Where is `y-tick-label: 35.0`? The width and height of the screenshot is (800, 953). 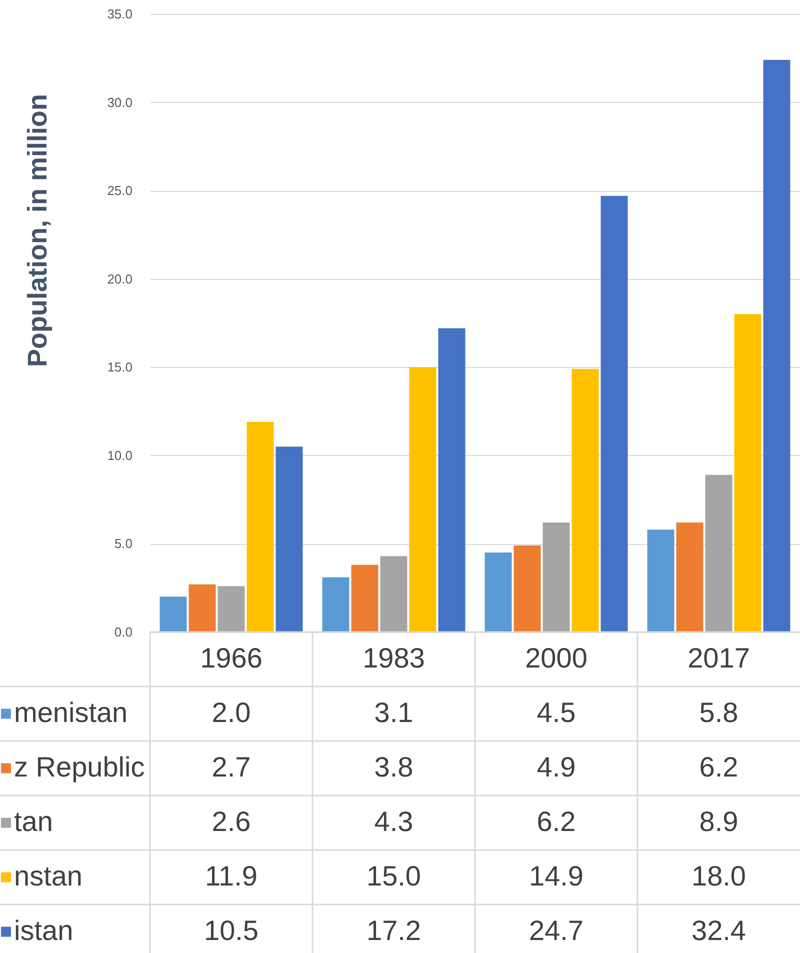
y-tick-label: 35.0 is located at coordinates (119, 14).